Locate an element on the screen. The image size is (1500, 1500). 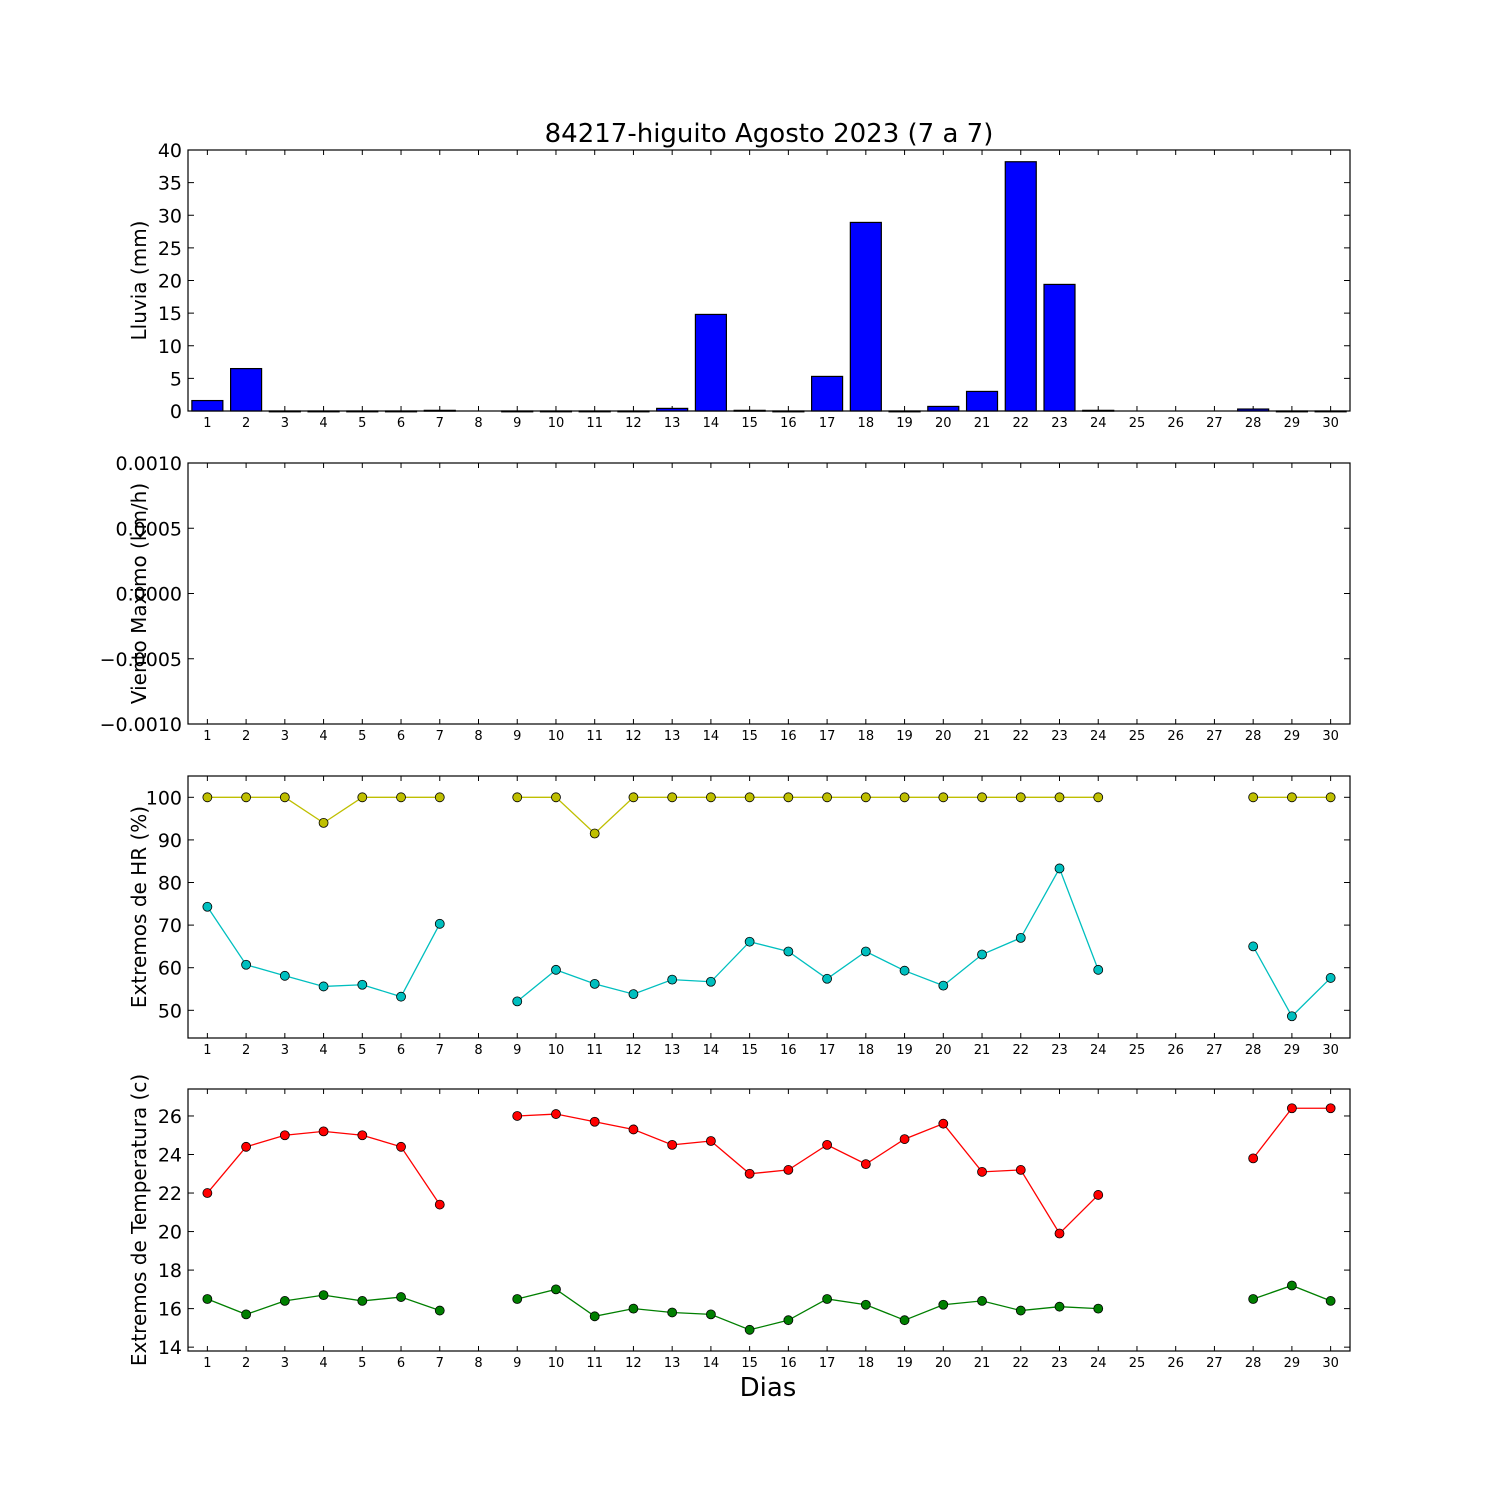
y-tick-label: −0.0010 is located at coordinates (141, 725).